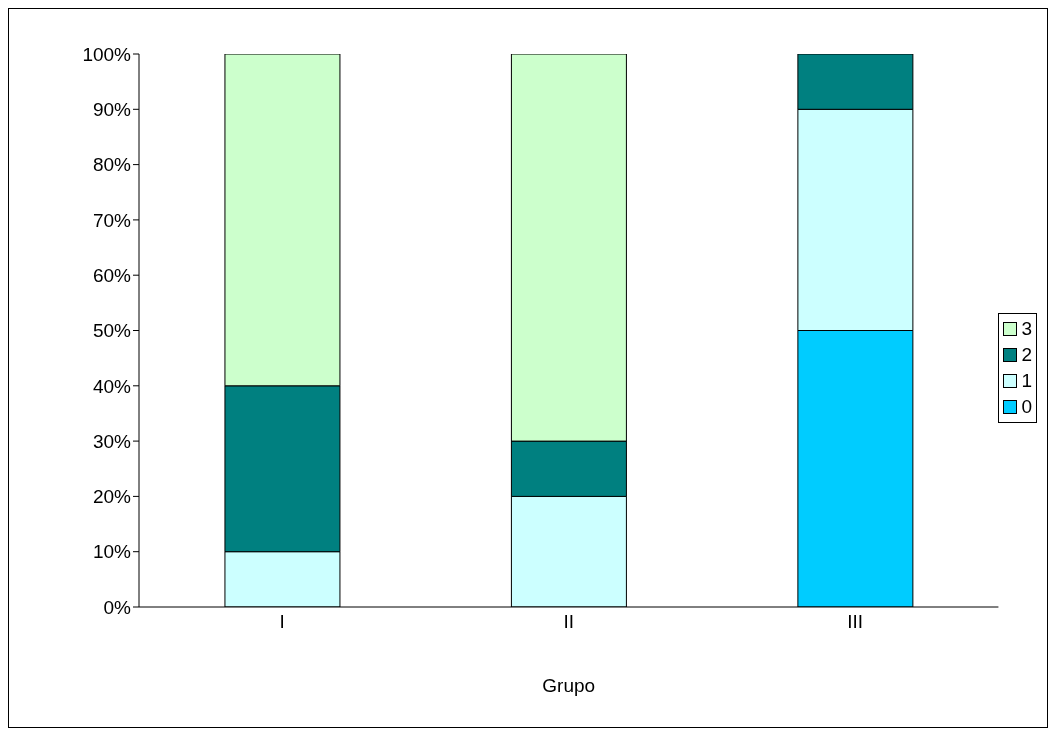  Describe the element at coordinates (112, 165) in the screenshot. I see `y-tick-label: 80%` at that location.